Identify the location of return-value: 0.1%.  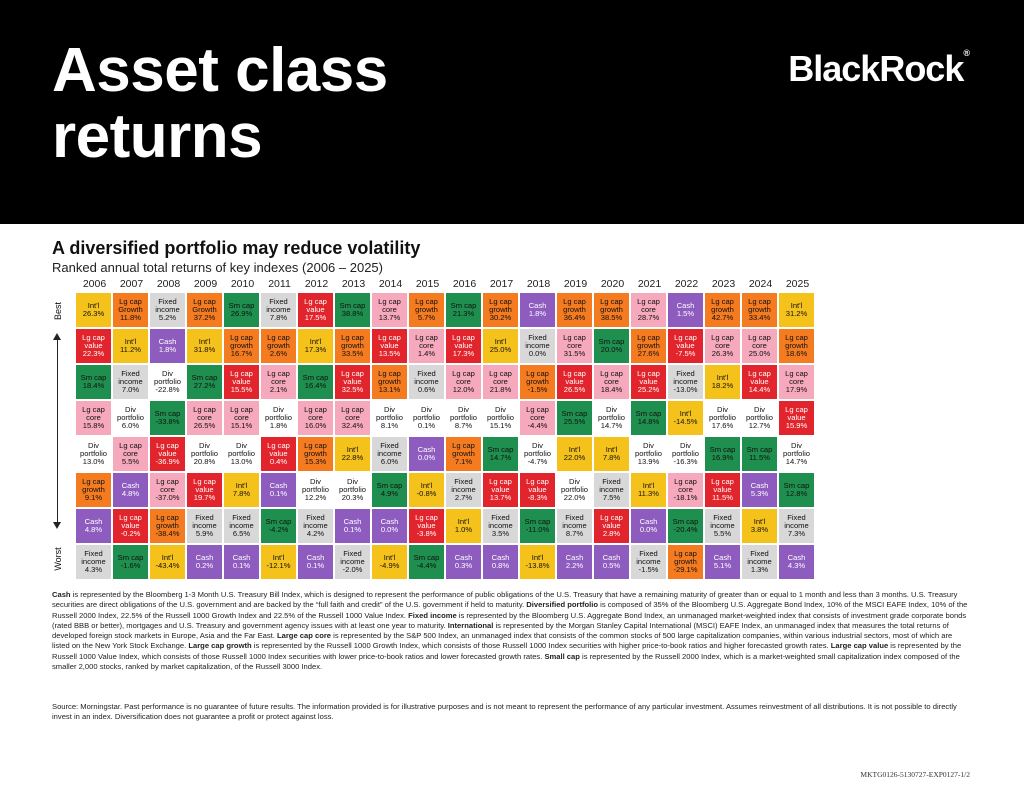
(352, 529).